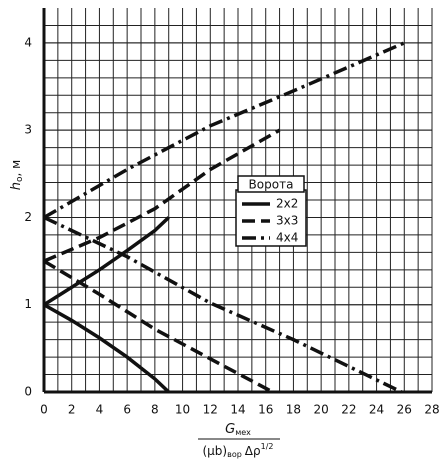  I want to click on y-label-sub: o, so click(20, 179).